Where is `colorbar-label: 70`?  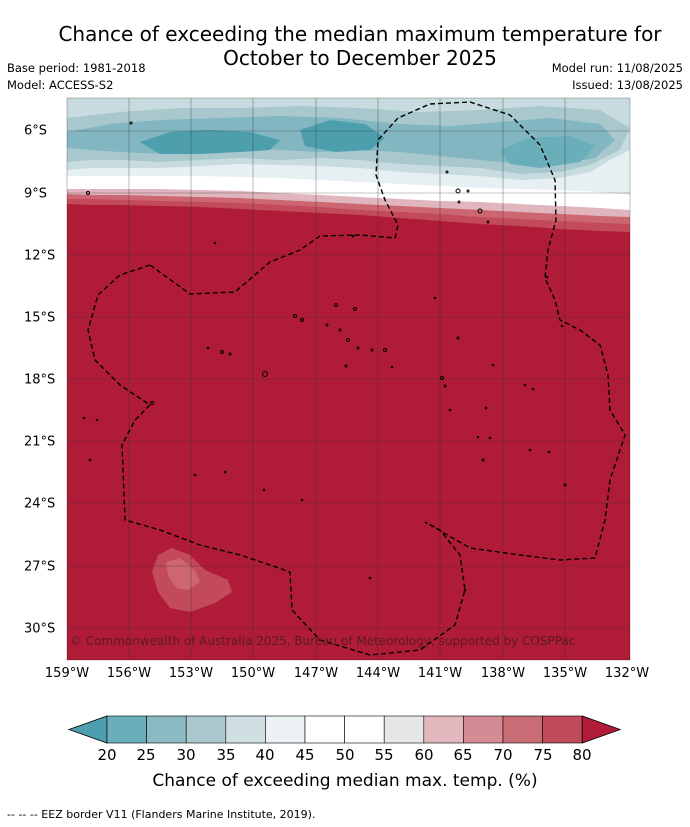
colorbar-label: 70 is located at coordinates (503, 755).